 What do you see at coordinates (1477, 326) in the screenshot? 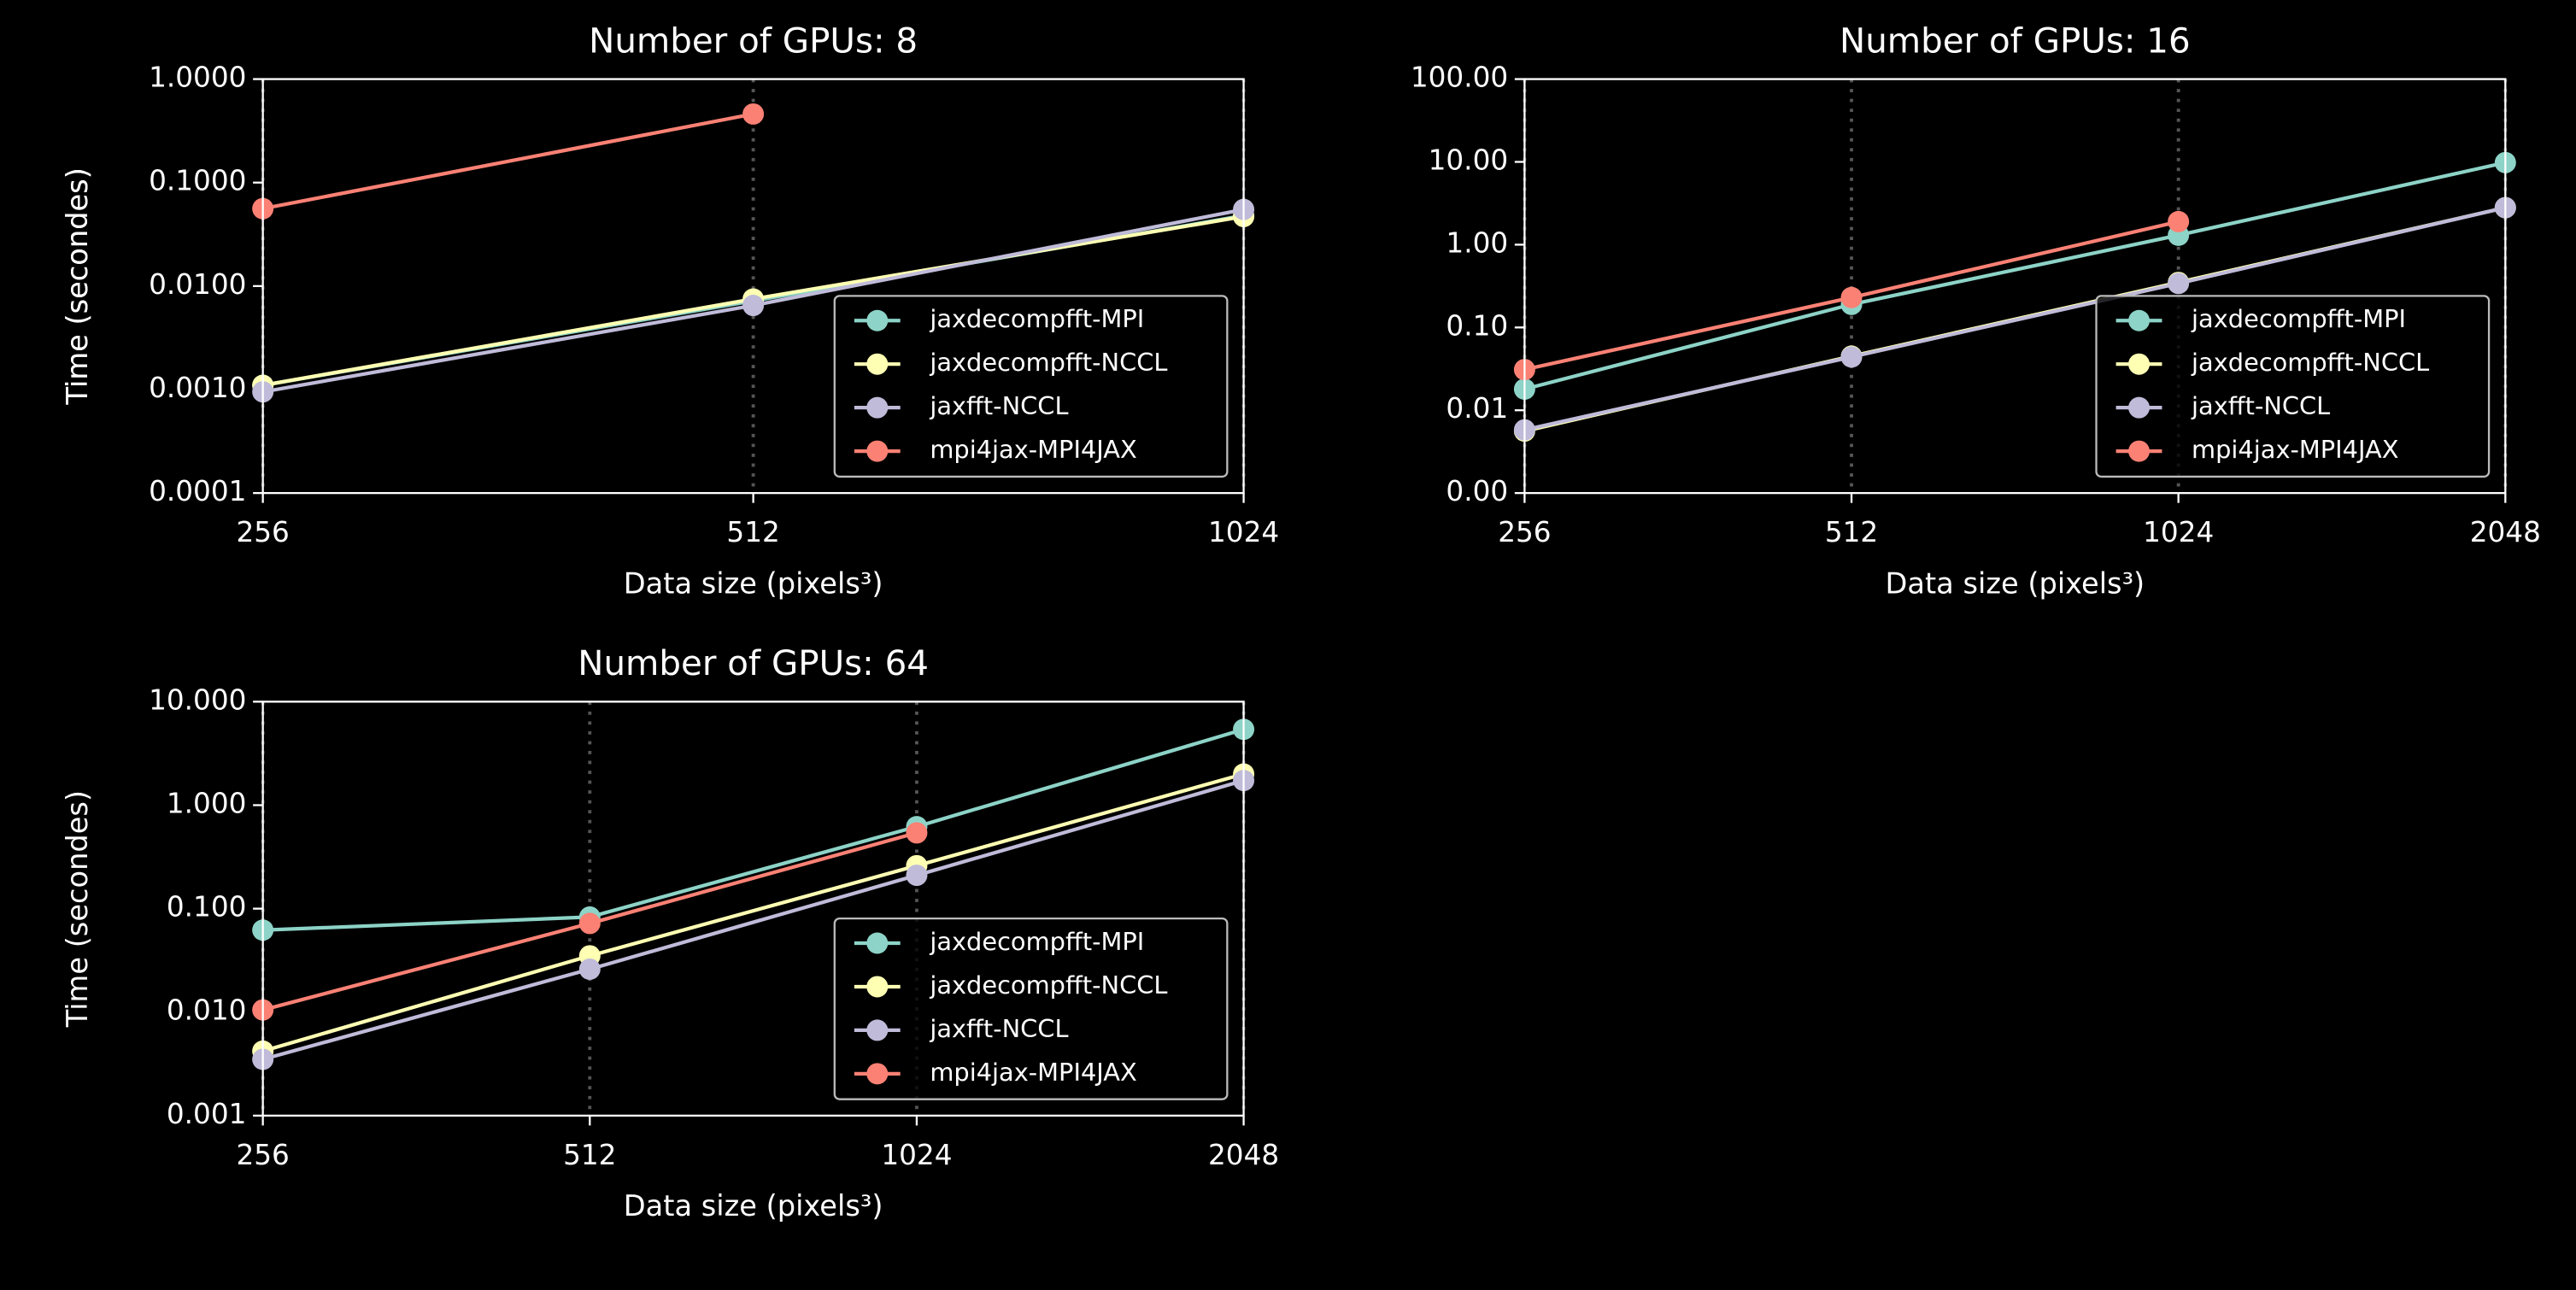
I see `y-tick-label: 0.10` at bounding box center [1477, 326].